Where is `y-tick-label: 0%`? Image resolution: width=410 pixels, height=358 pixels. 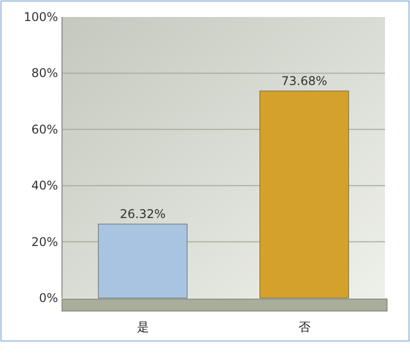
y-tick-label: 0% is located at coordinates (48, 298).